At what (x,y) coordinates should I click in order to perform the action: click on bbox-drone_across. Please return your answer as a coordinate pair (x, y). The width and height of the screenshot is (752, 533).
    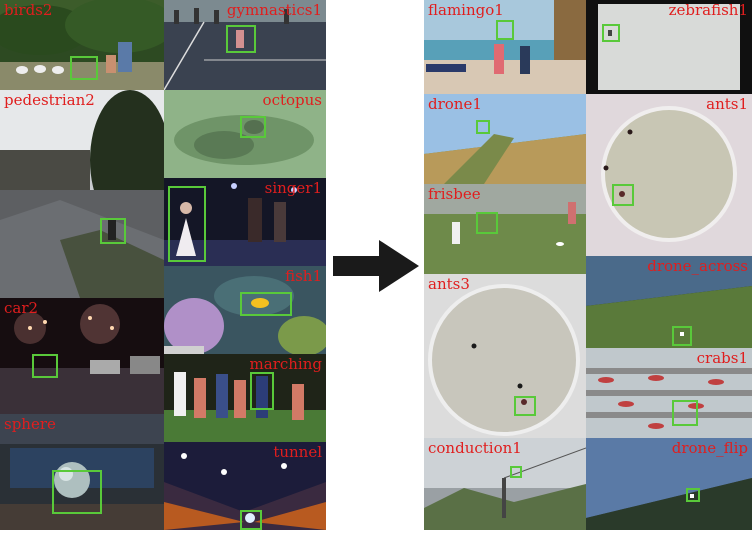
    Looking at the image, I should click on (682, 336).